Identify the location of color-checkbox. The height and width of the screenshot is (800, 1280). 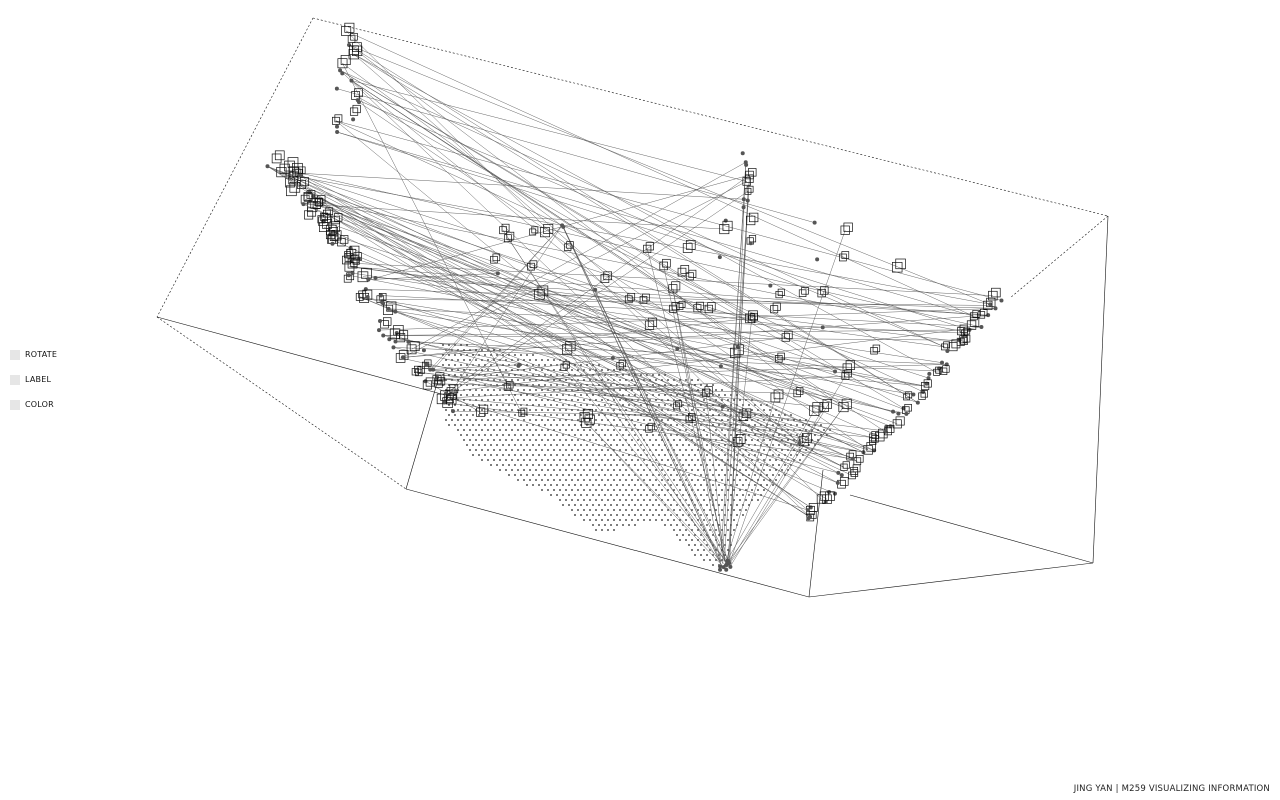
(15, 405).